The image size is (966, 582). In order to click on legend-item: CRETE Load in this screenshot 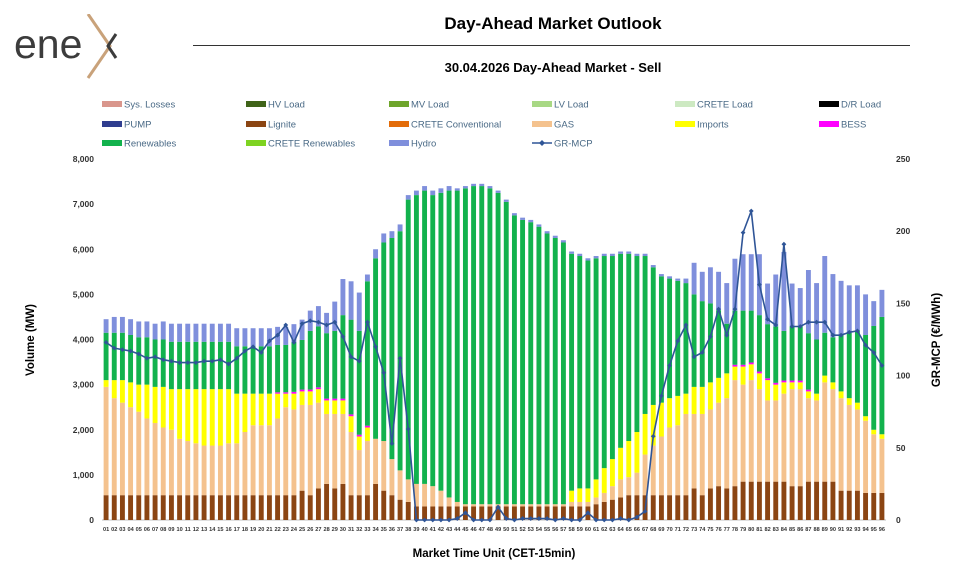, I will do `click(714, 105)`.